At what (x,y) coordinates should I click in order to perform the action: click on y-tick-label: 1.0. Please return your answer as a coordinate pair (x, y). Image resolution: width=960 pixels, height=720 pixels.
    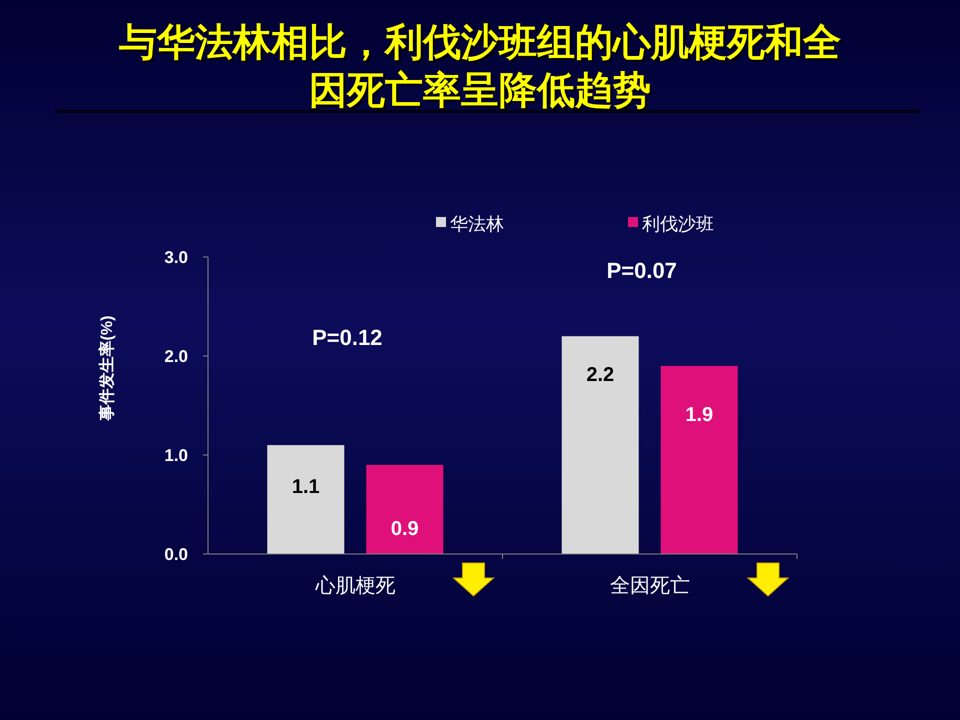
    Looking at the image, I should click on (176, 455).